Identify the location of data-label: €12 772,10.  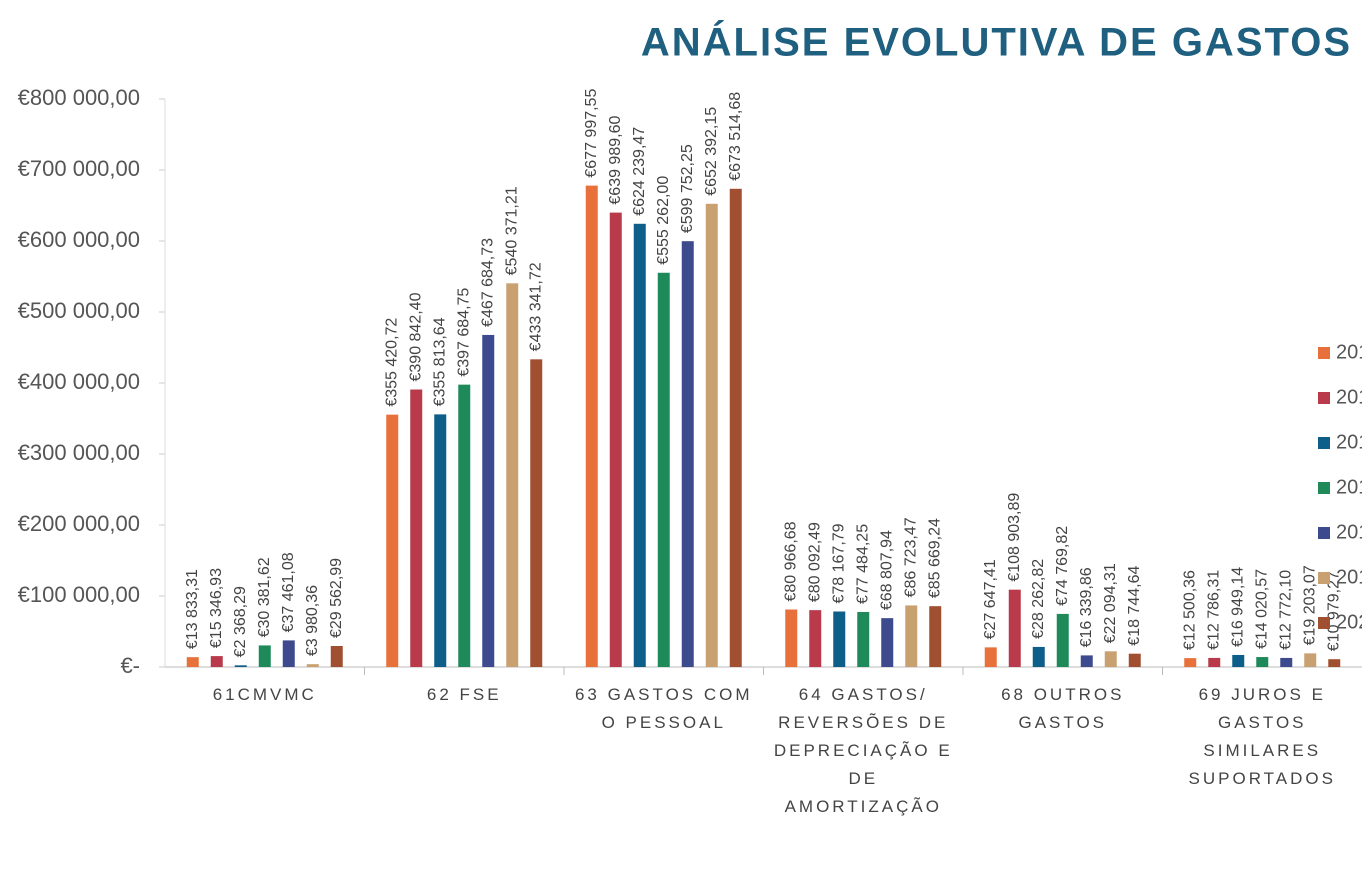
(1285, 610).